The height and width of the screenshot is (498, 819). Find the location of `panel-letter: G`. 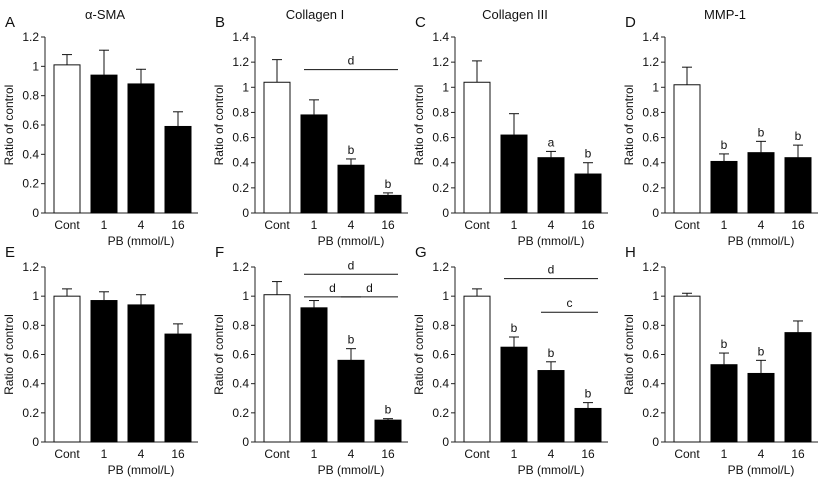

panel-letter: G is located at coordinates (421, 252).